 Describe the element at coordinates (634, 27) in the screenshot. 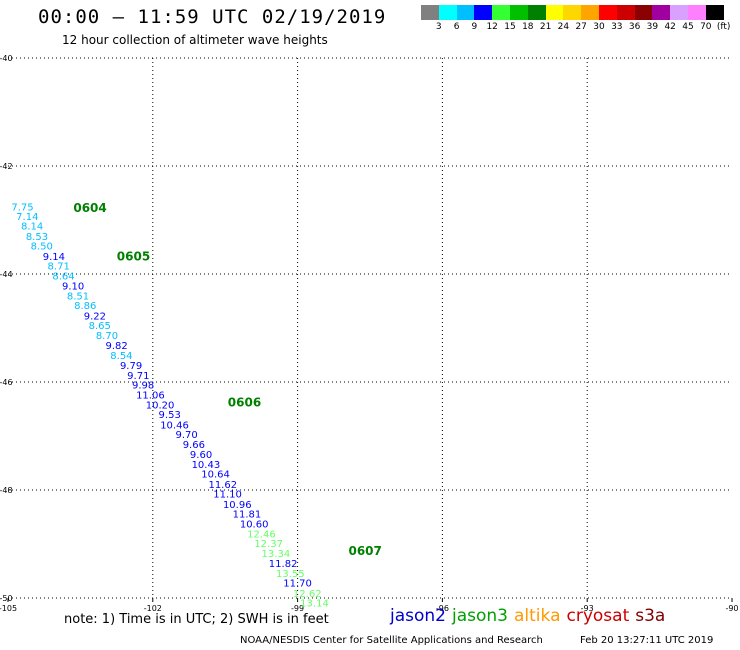

I see `legend-label: 36` at that location.